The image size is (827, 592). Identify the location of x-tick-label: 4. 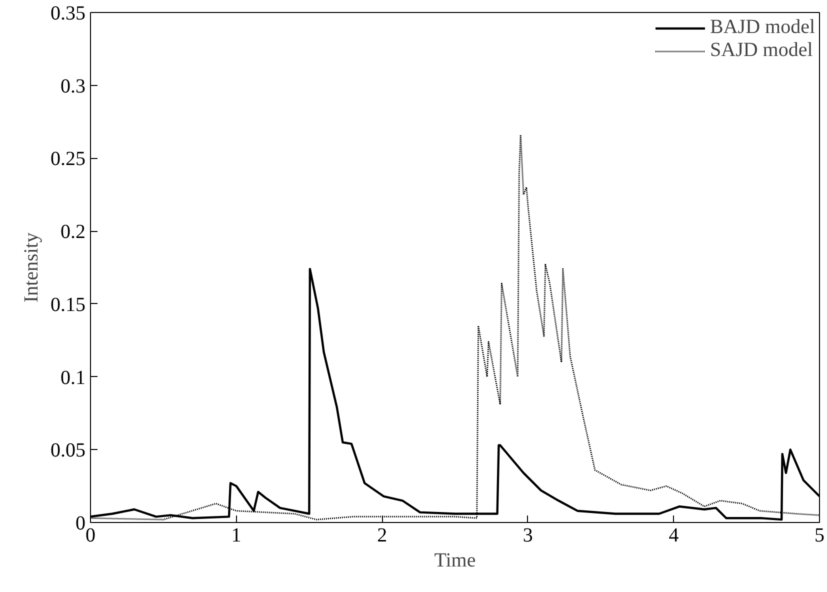
(673, 535).